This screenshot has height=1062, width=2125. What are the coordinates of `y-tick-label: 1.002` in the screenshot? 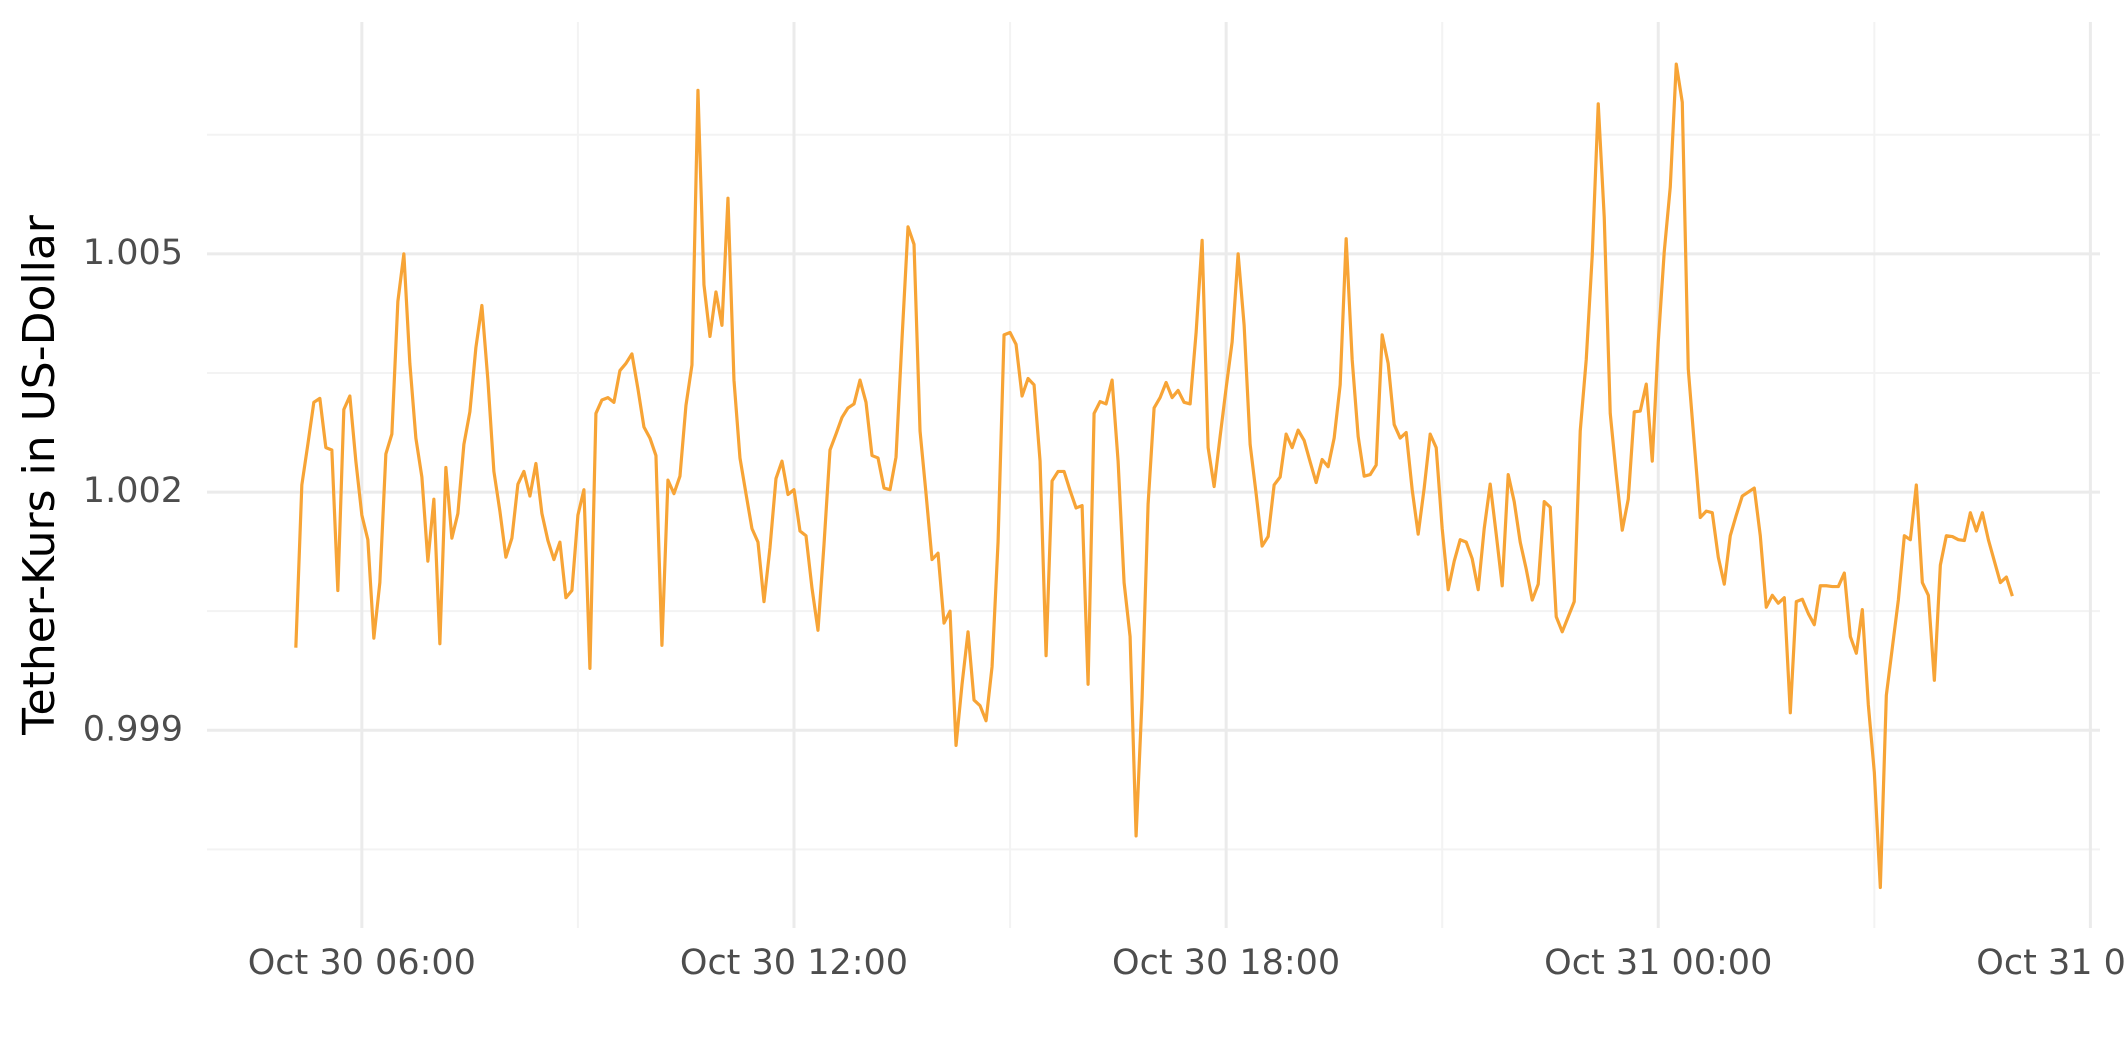 It's located at (133, 491).